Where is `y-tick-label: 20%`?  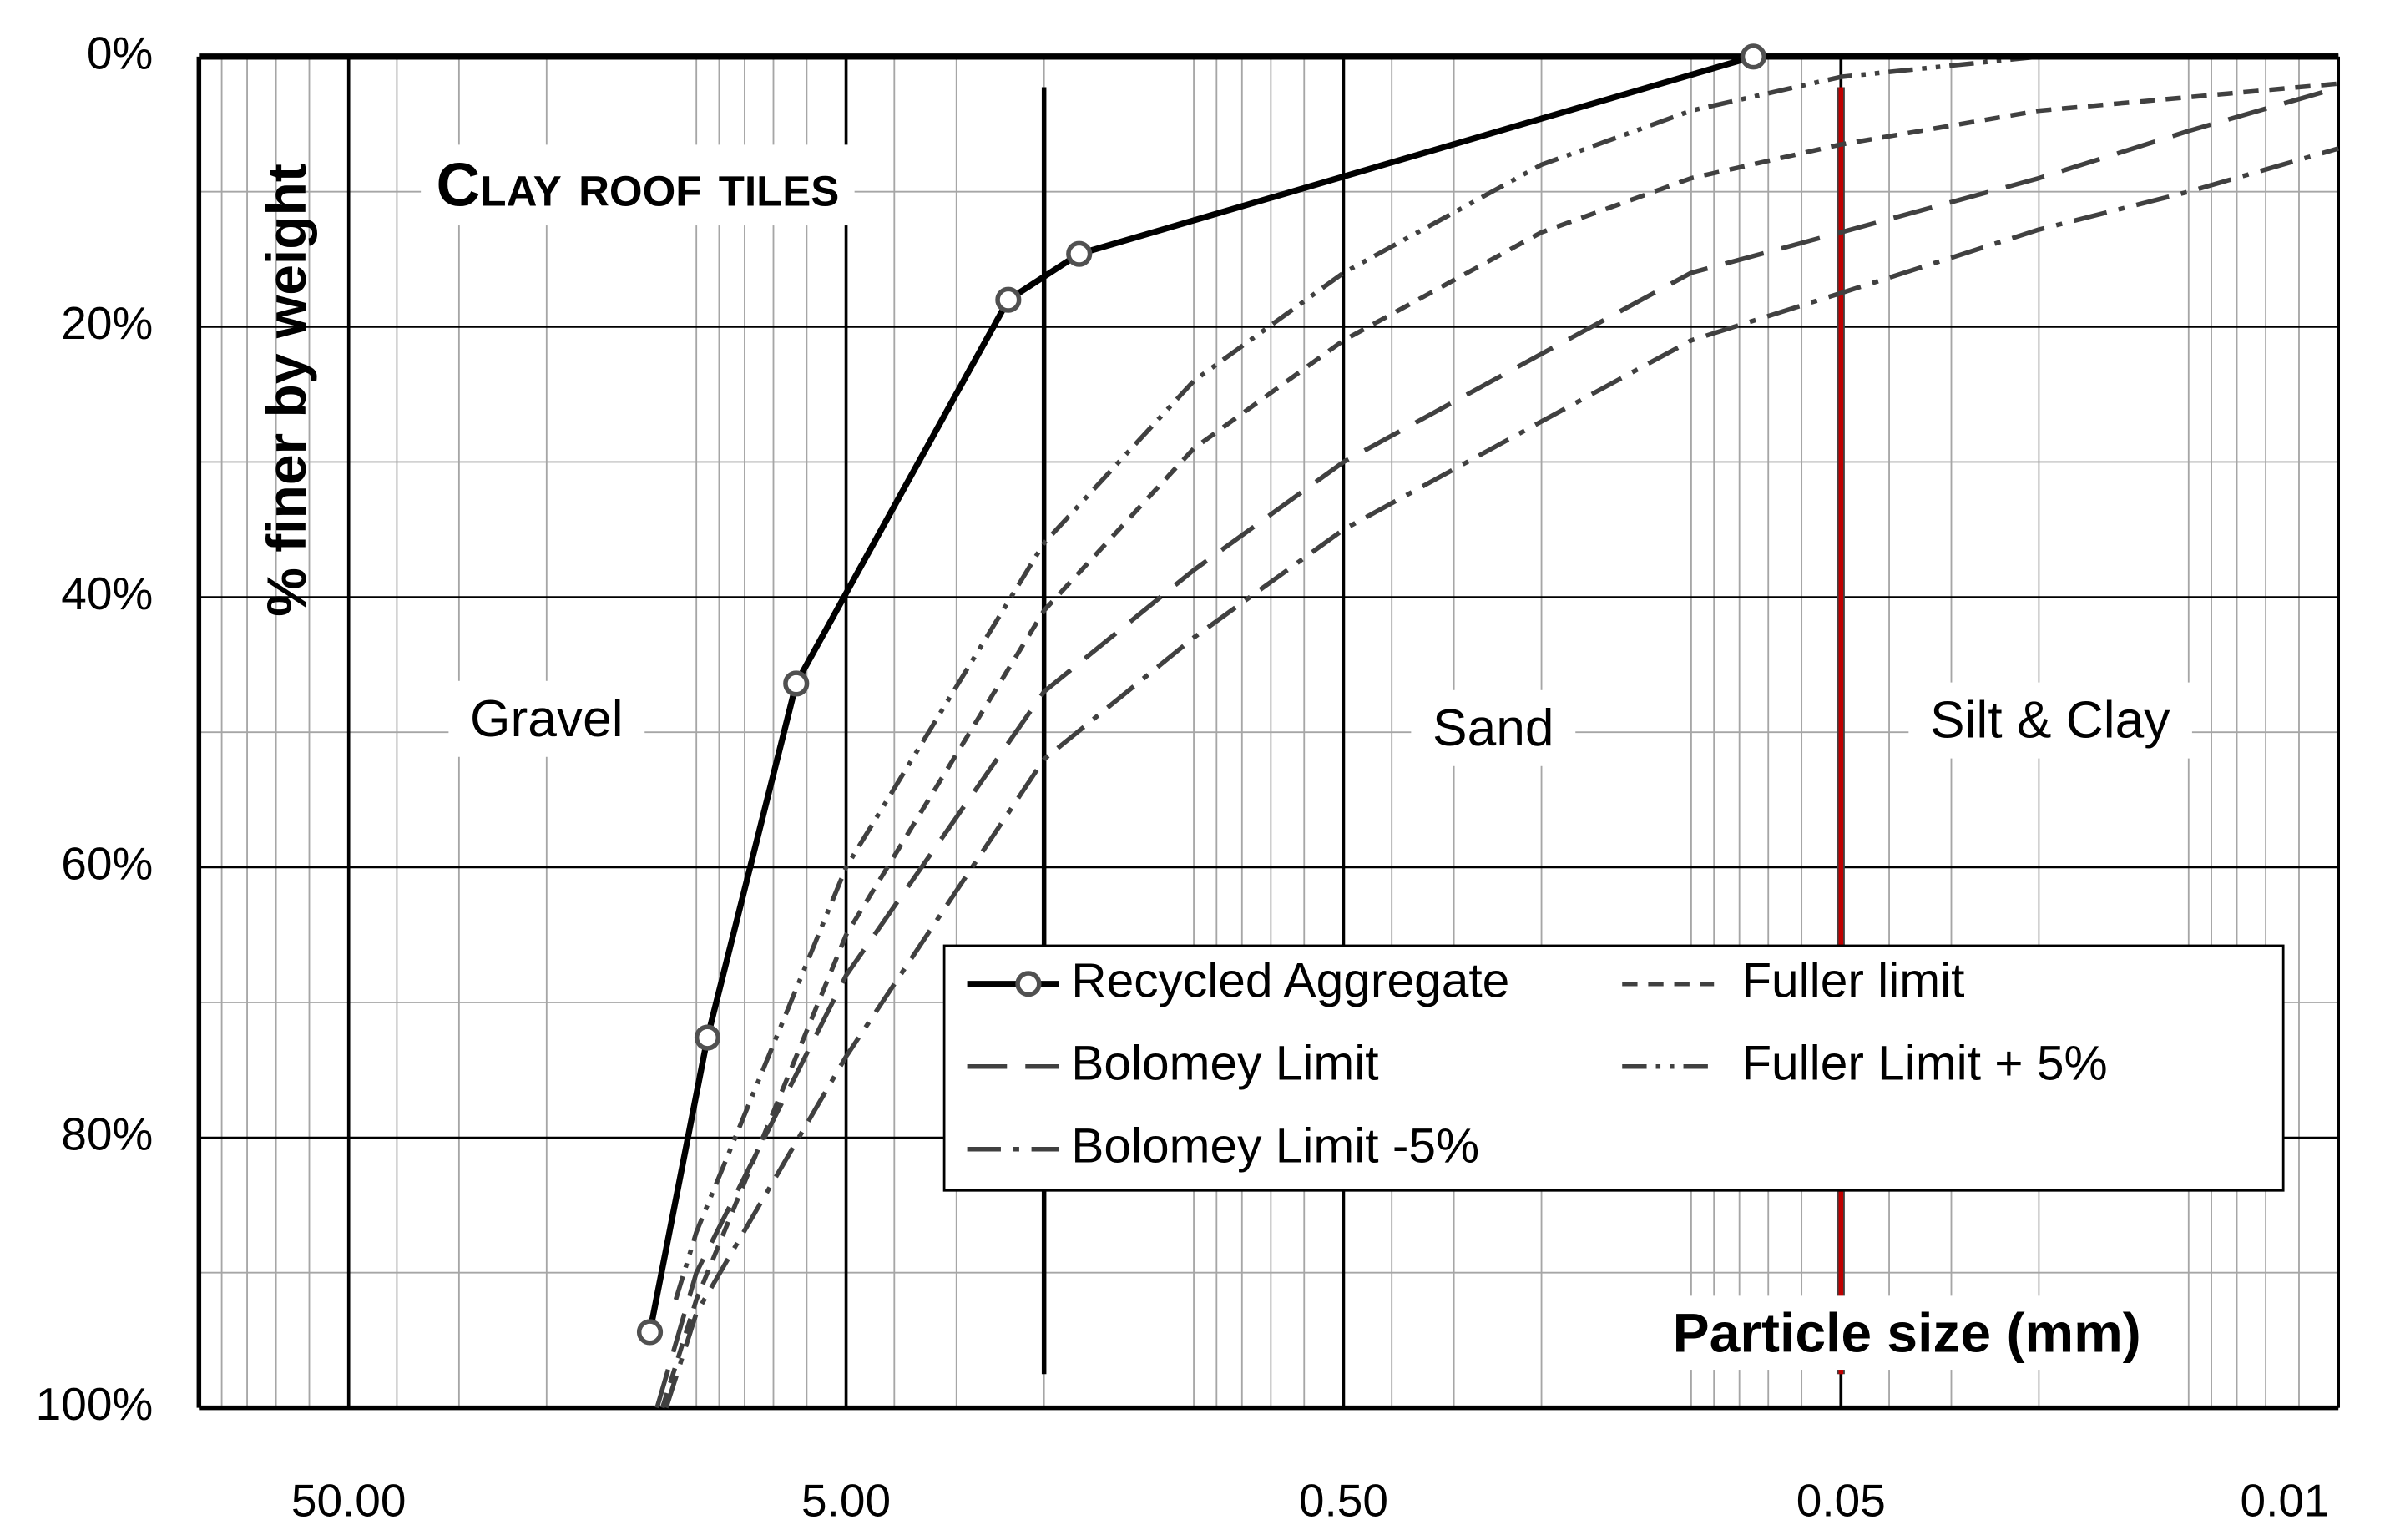
y-tick-label: 20% is located at coordinates (107, 323).